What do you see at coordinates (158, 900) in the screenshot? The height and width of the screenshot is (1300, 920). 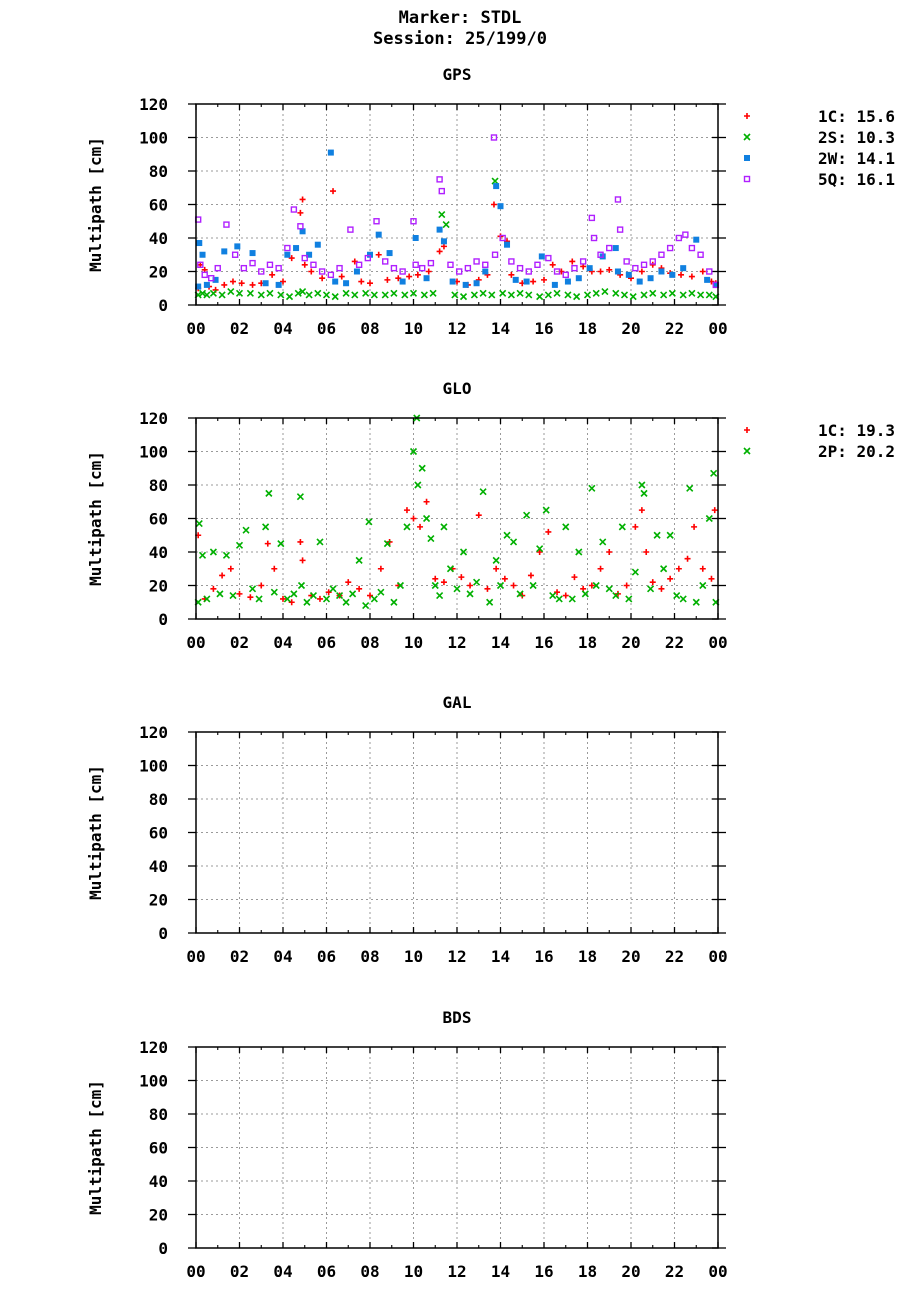 I see `y-tick-label: 20` at bounding box center [158, 900].